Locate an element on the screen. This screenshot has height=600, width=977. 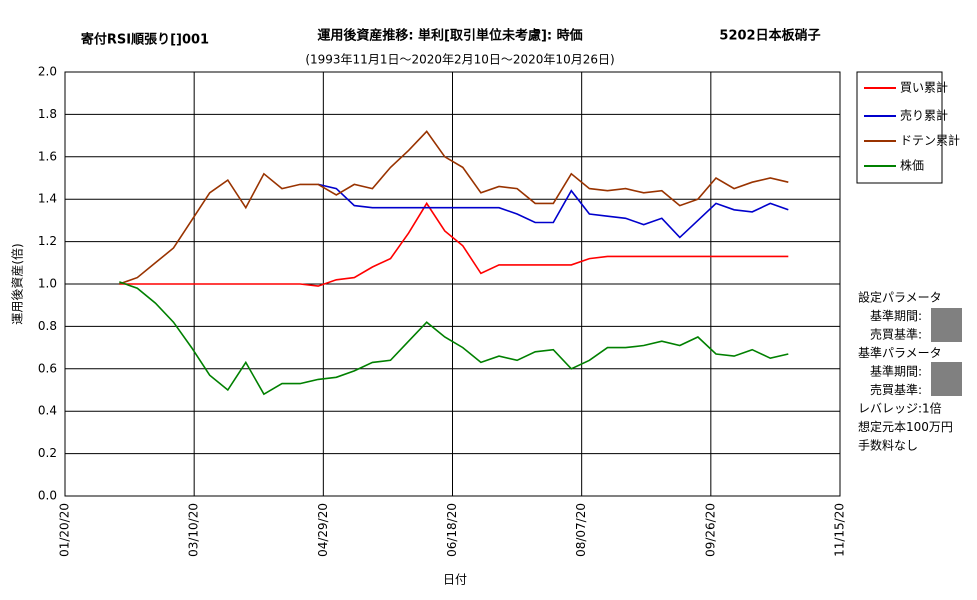
annotation: レバレッジ:1倍 is located at coordinates (900, 408).